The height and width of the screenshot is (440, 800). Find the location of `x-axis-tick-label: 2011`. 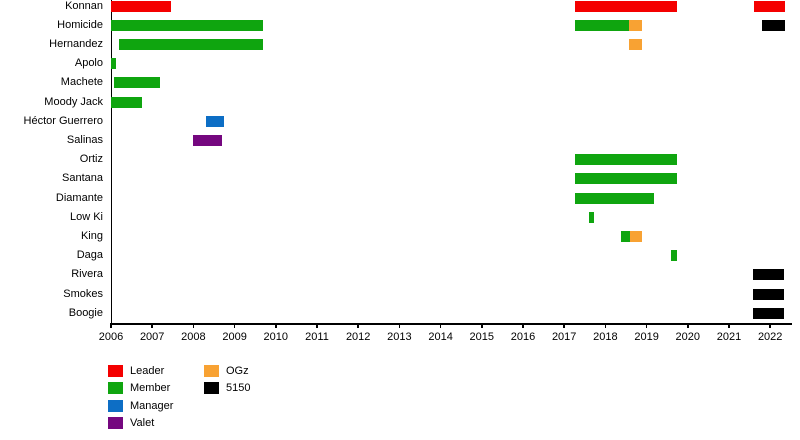

x-axis-tick-label: 2011 is located at coordinates (317, 337).